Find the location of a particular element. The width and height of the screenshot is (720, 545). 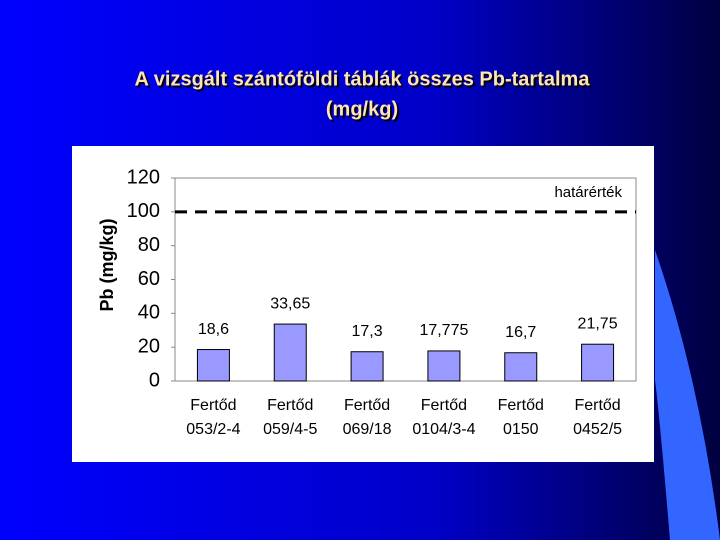

x-tick-label: 0104/3-4 is located at coordinates (443, 429).